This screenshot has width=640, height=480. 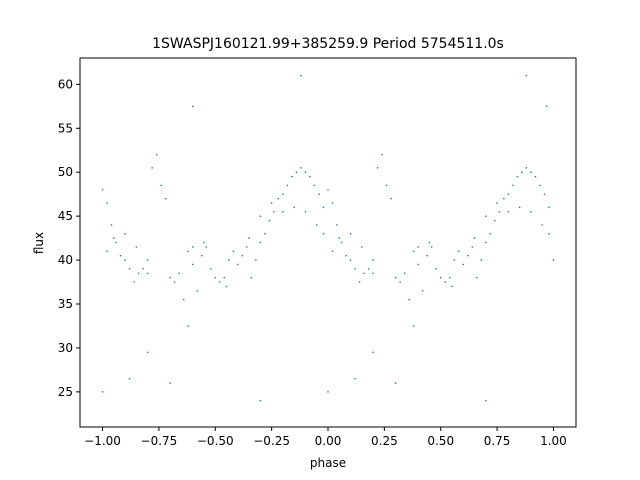 What do you see at coordinates (65, 392) in the screenshot?
I see `y-tick-label: 25` at bounding box center [65, 392].